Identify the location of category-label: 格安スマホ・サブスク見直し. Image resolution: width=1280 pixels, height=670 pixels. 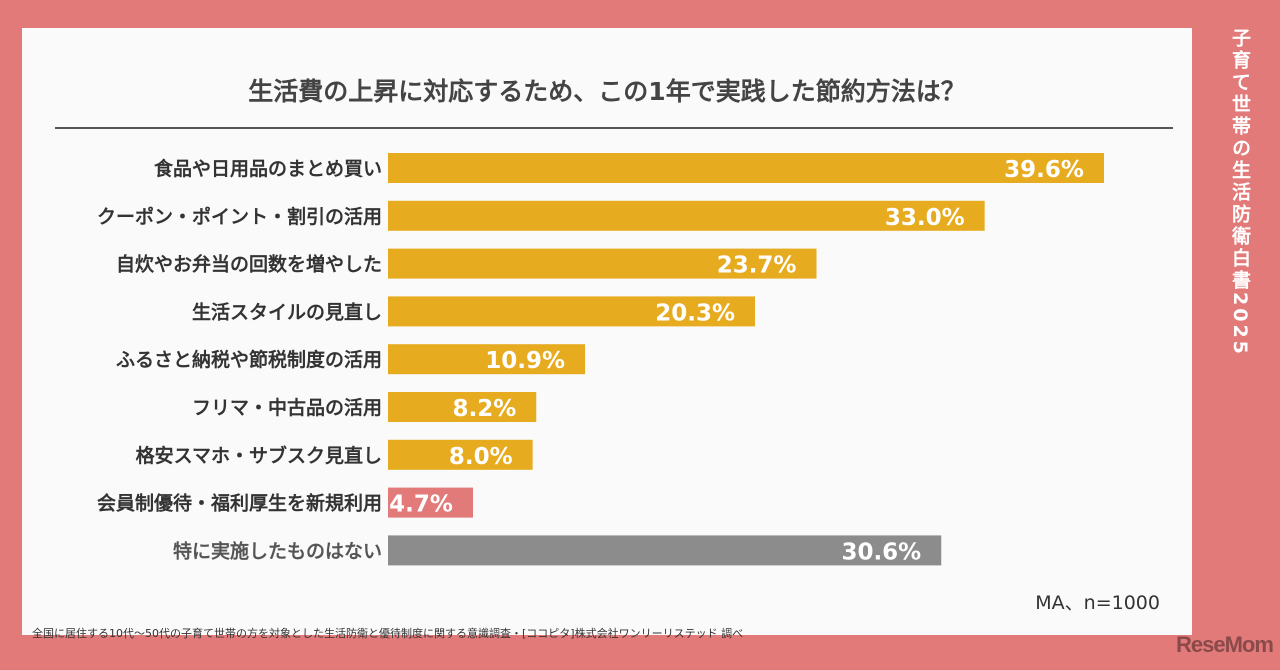
(259, 455).